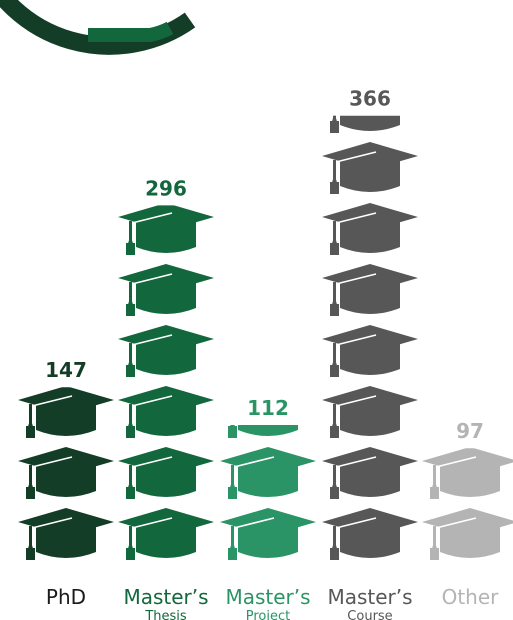 The width and height of the screenshot is (513, 620). What do you see at coordinates (66, 370) in the screenshot?
I see `bar-value-label: 147` at bounding box center [66, 370].